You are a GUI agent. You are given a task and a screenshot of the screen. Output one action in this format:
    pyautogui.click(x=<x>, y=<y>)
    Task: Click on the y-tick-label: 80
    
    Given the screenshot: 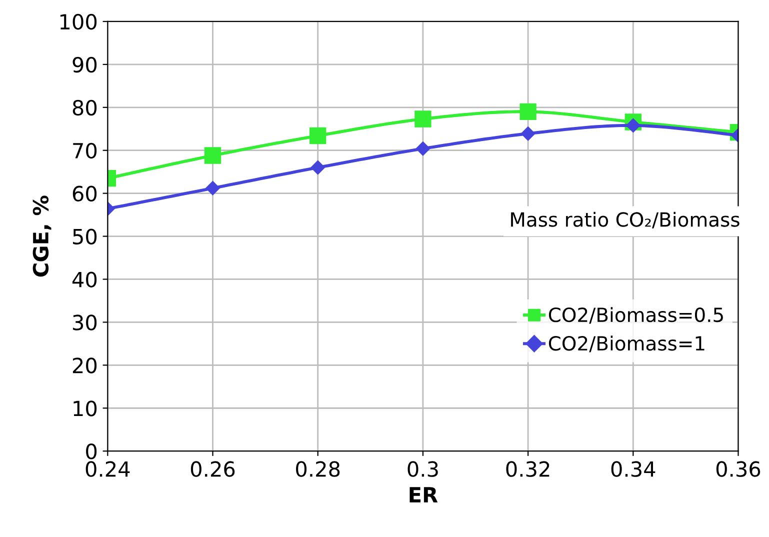 What is the action you would take?
    pyautogui.click(x=84, y=108)
    